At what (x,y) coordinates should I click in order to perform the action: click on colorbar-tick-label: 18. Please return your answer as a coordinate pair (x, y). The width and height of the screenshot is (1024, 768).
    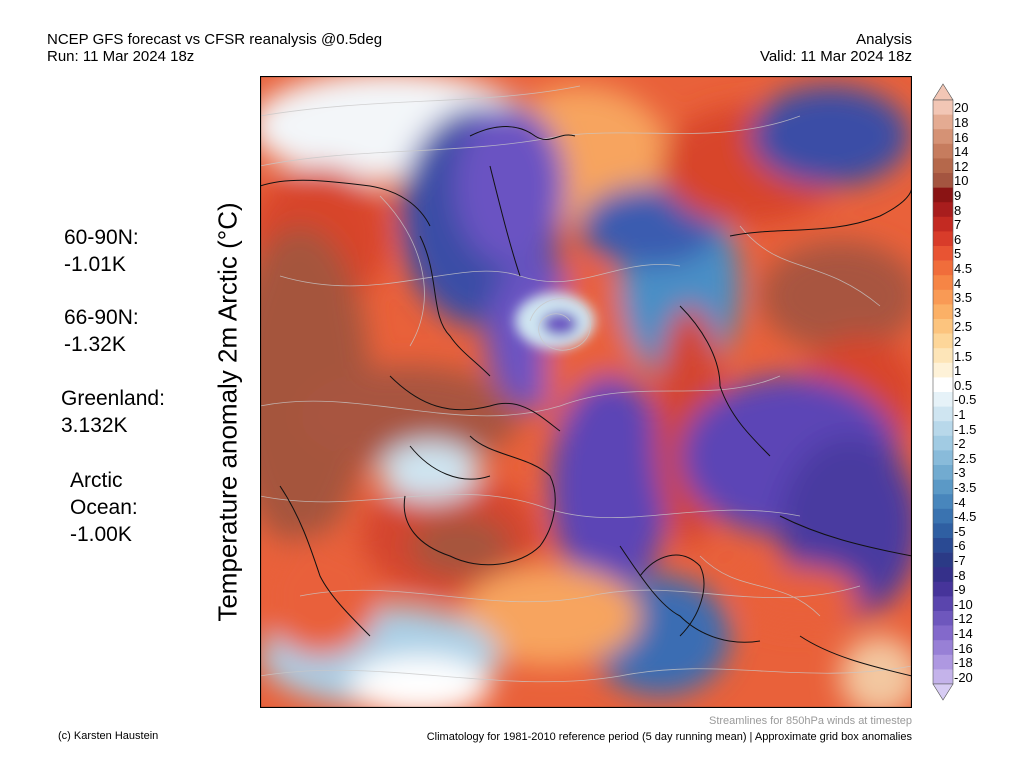
    Looking at the image, I should click on (961, 122).